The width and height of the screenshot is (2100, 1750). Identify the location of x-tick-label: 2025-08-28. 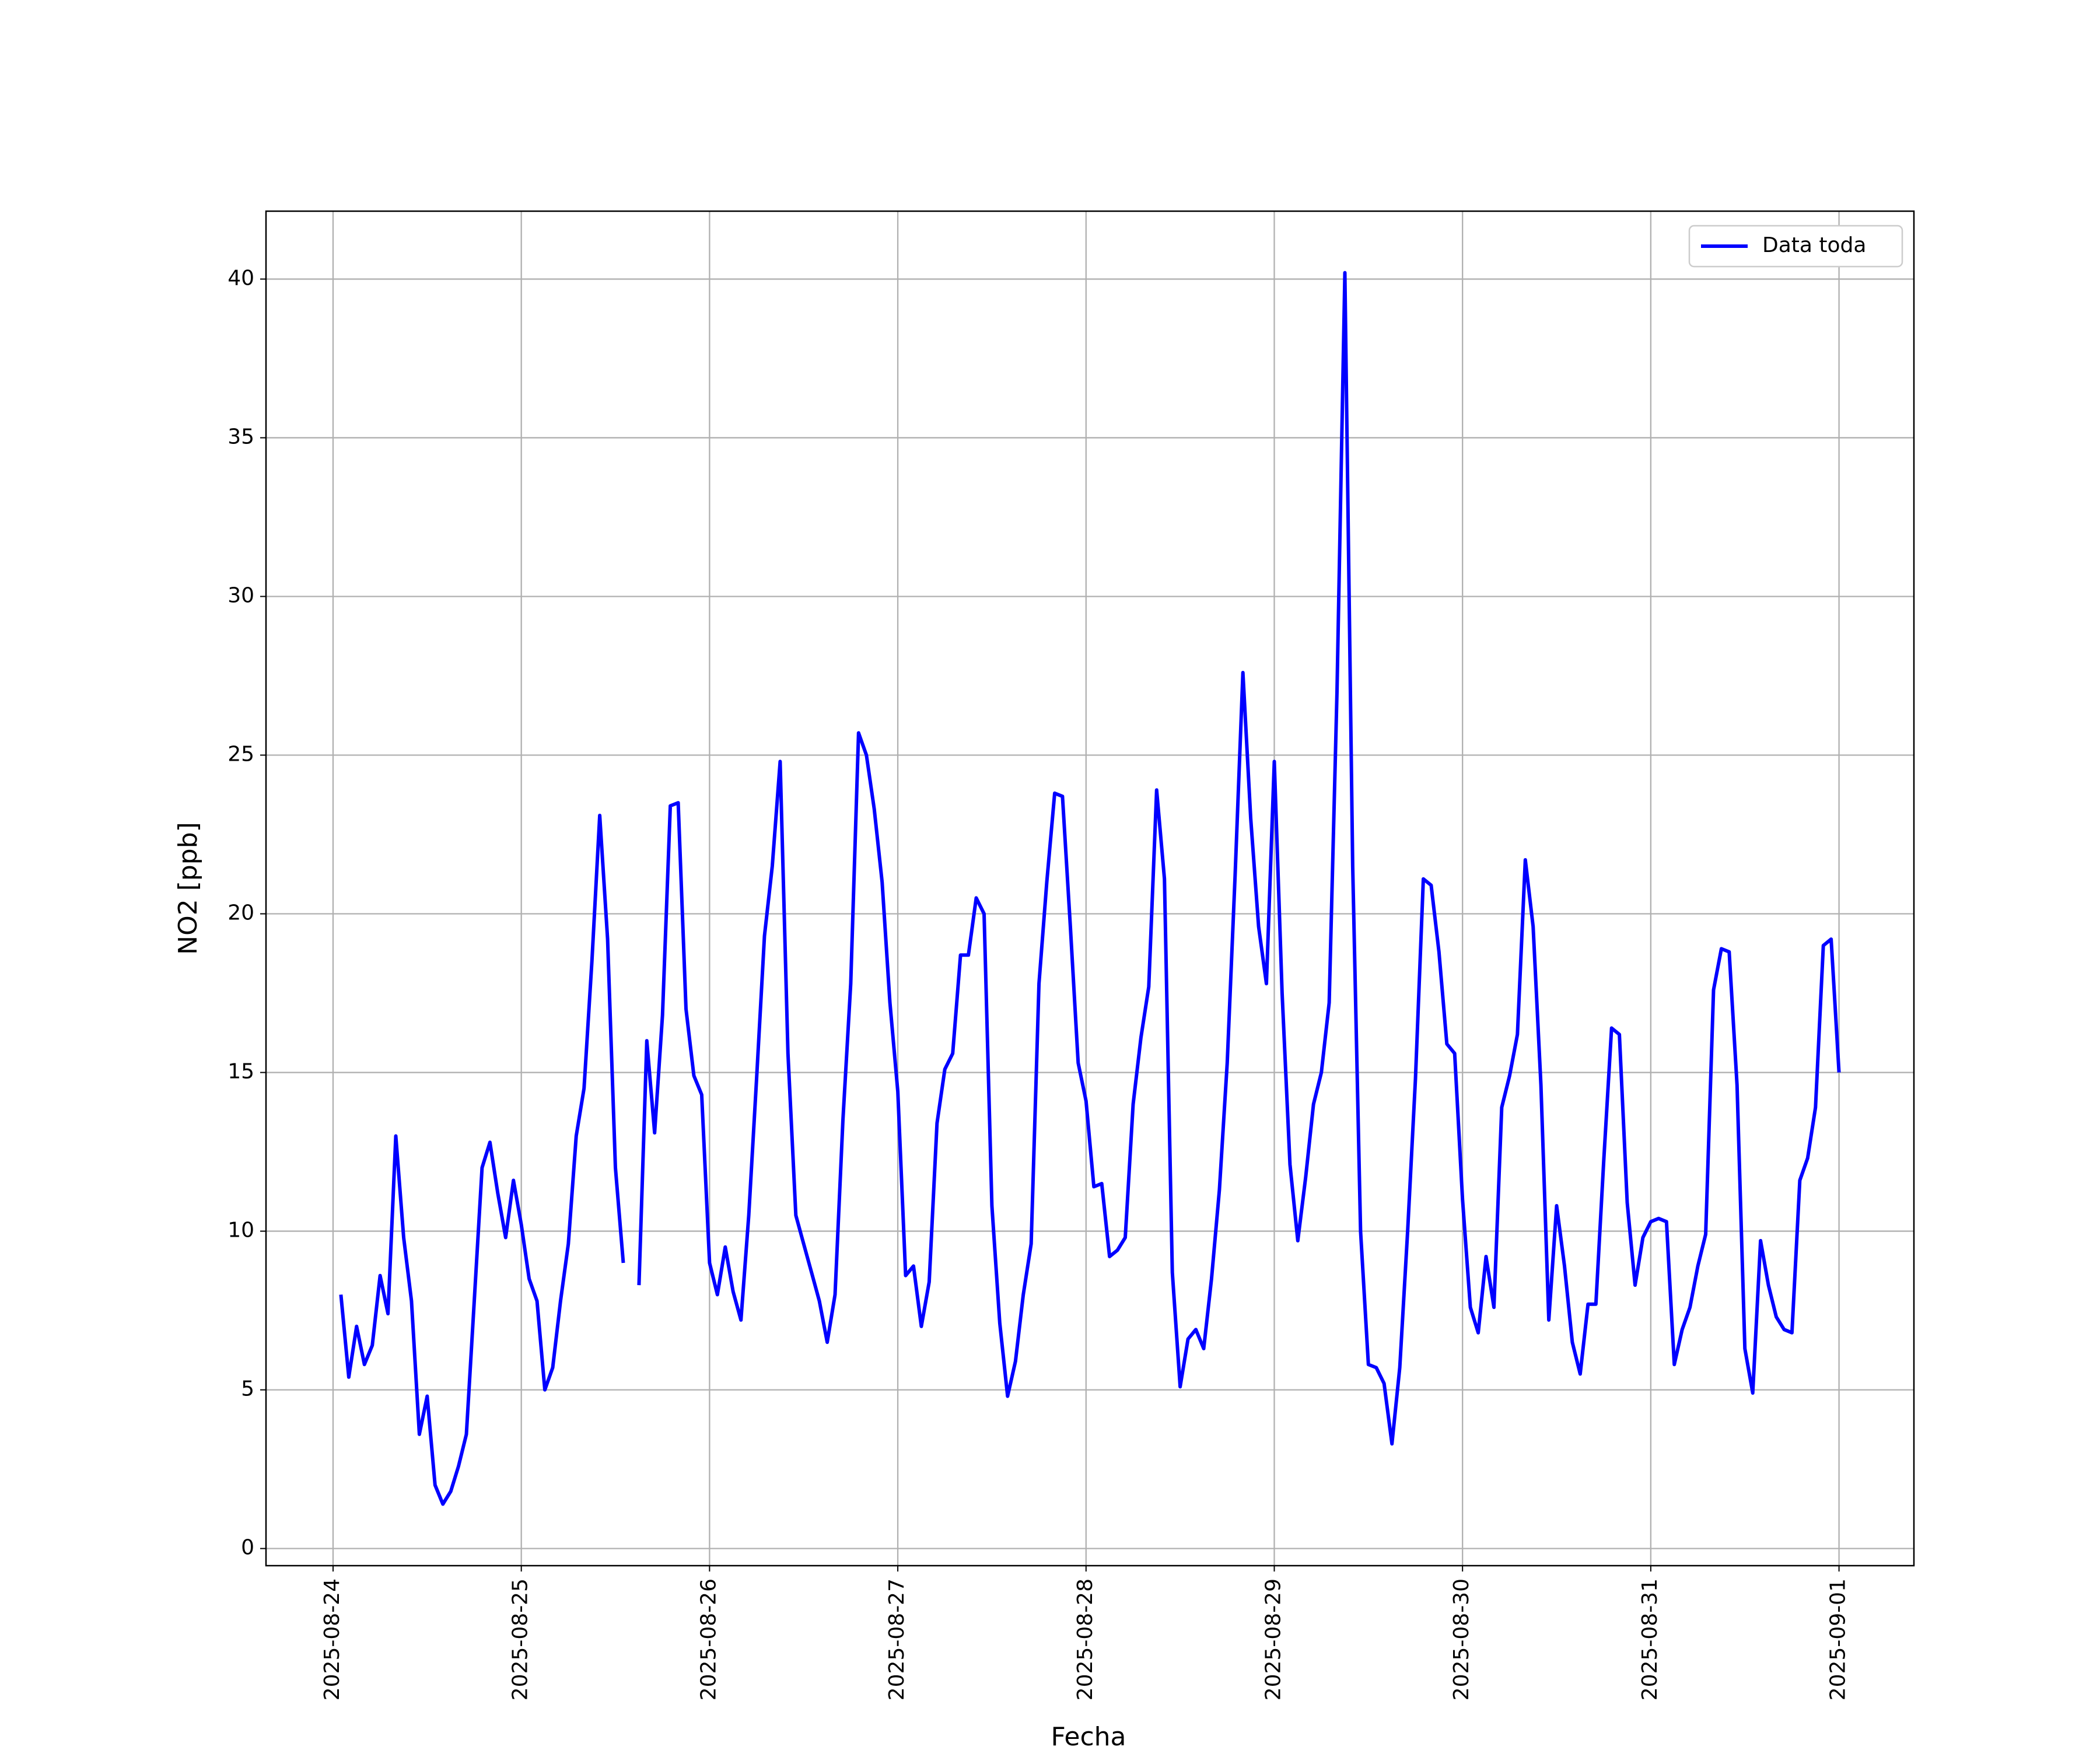
(1085, 1639).